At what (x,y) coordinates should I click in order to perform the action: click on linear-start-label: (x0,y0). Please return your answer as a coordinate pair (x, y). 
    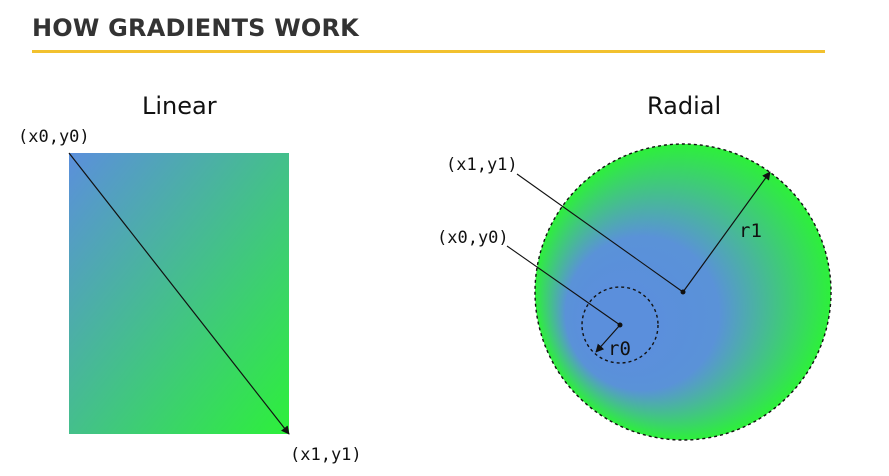
    Looking at the image, I should click on (54, 137).